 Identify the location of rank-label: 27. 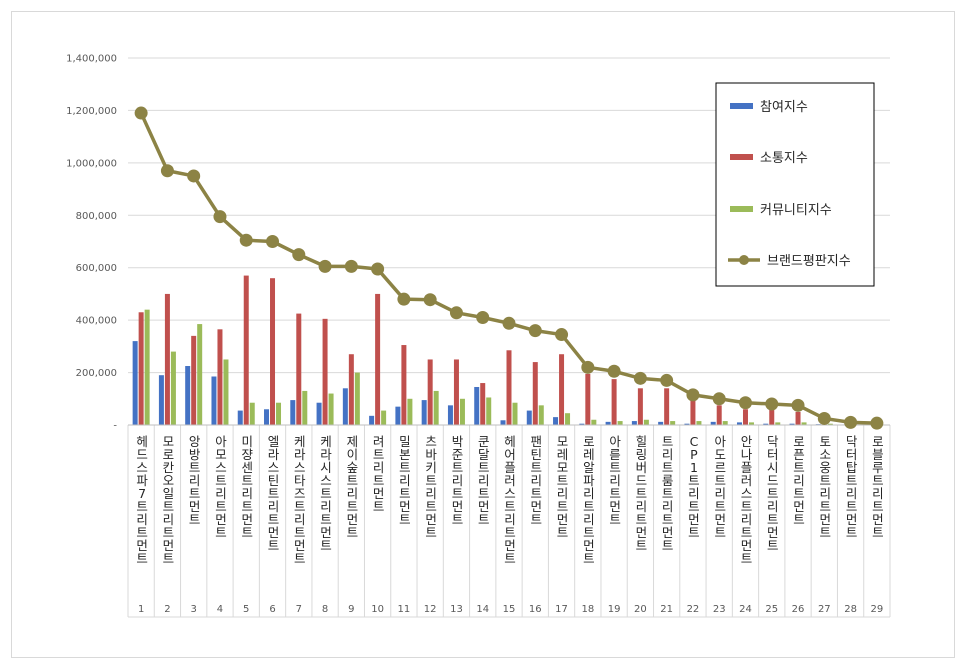
(824, 609).